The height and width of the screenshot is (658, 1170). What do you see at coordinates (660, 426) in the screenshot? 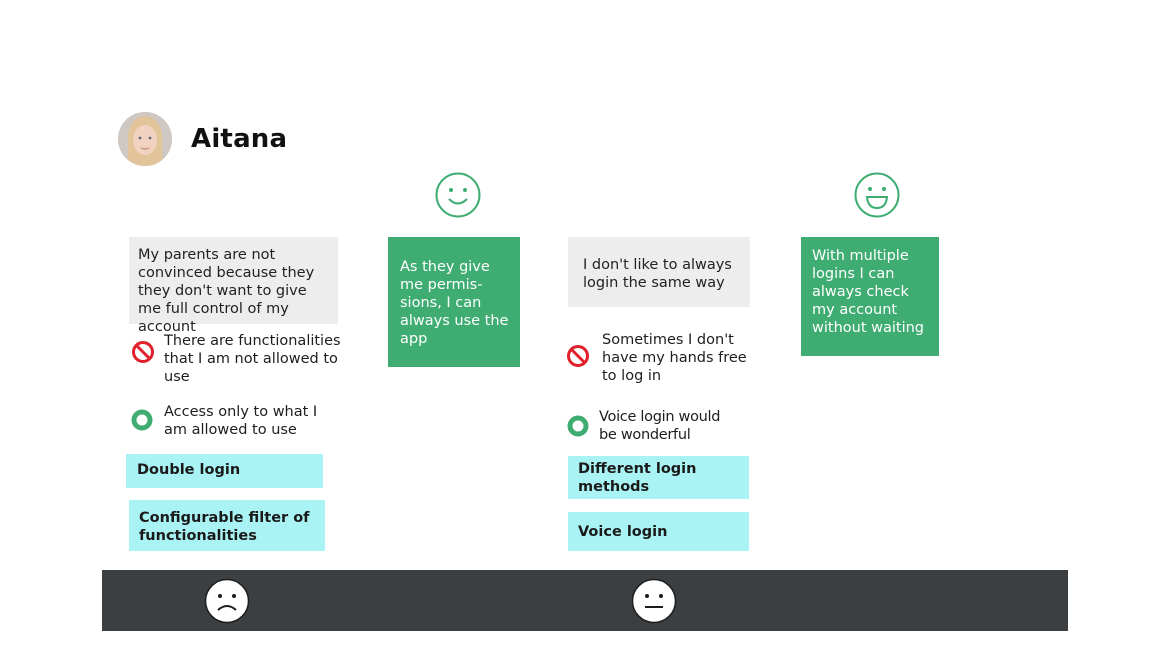
I see `column-3-gain: Voice login would be wonderful` at bounding box center [660, 426].